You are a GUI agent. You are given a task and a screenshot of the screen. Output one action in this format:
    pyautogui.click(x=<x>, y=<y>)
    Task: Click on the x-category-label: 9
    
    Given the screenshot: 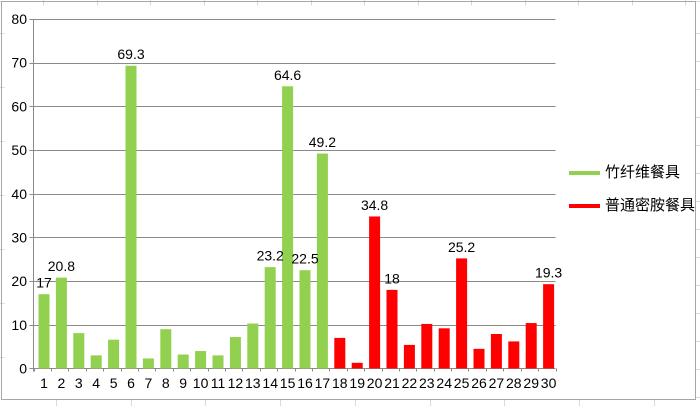 What is the action you would take?
    pyautogui.click(x=183, y=383)
    